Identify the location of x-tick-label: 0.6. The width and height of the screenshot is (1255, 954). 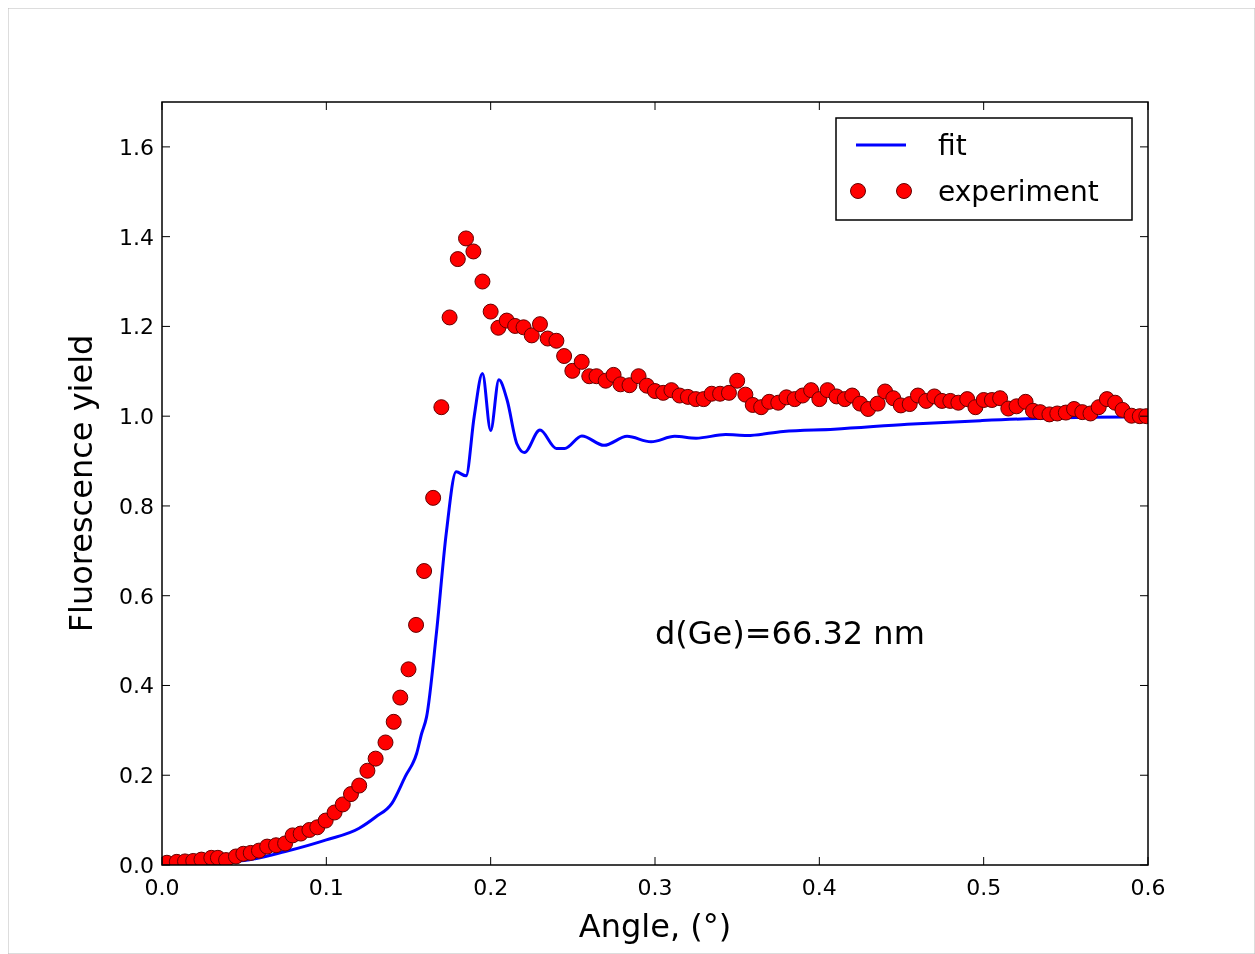
(1148, 887).